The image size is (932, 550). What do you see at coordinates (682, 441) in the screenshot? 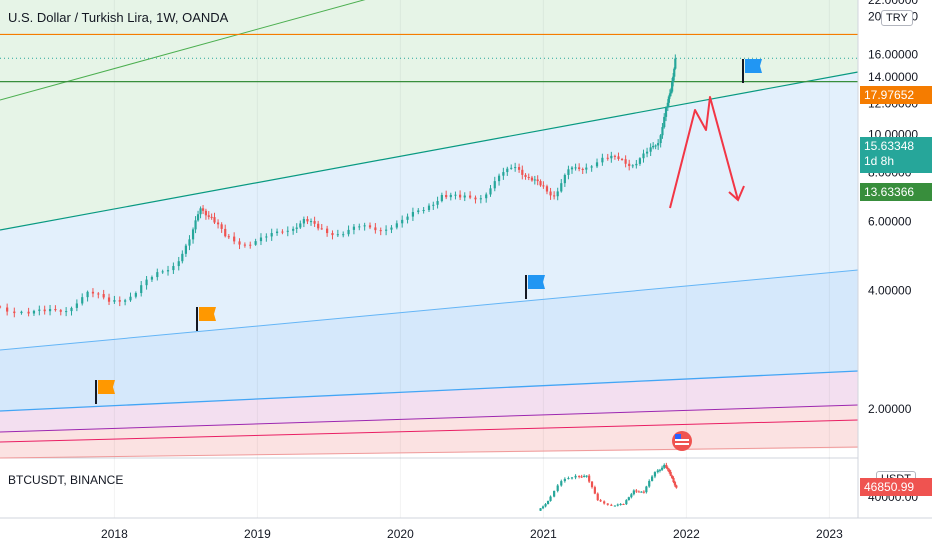
I see `us-flag-icon` at bounding box center [682, 441].